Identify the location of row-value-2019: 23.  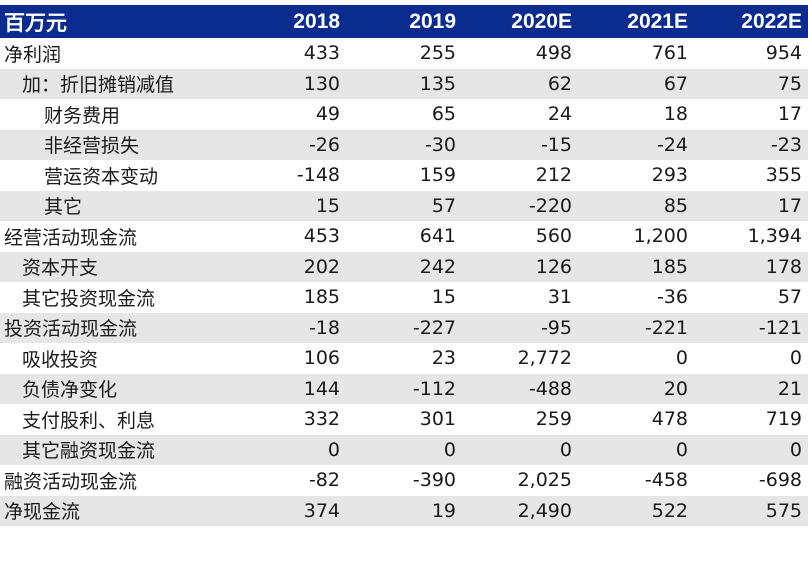
(404, 358).